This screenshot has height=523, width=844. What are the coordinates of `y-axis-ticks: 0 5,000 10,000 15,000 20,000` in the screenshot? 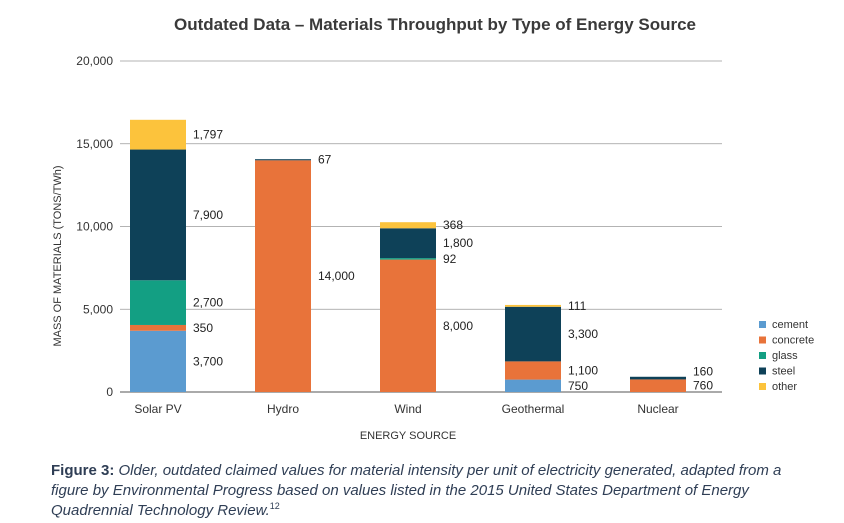 It's located at (94, 226).